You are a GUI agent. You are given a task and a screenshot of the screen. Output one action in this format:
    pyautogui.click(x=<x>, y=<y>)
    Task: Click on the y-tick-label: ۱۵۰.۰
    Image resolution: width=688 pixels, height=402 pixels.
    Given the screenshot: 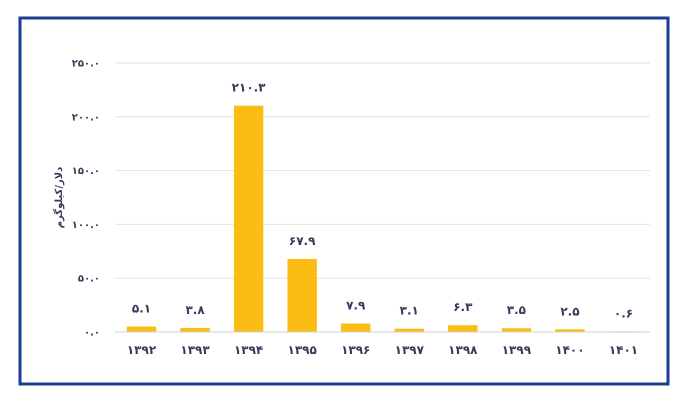 What is the action you would take?
    pyautogui.click(x=86, y=172)
    